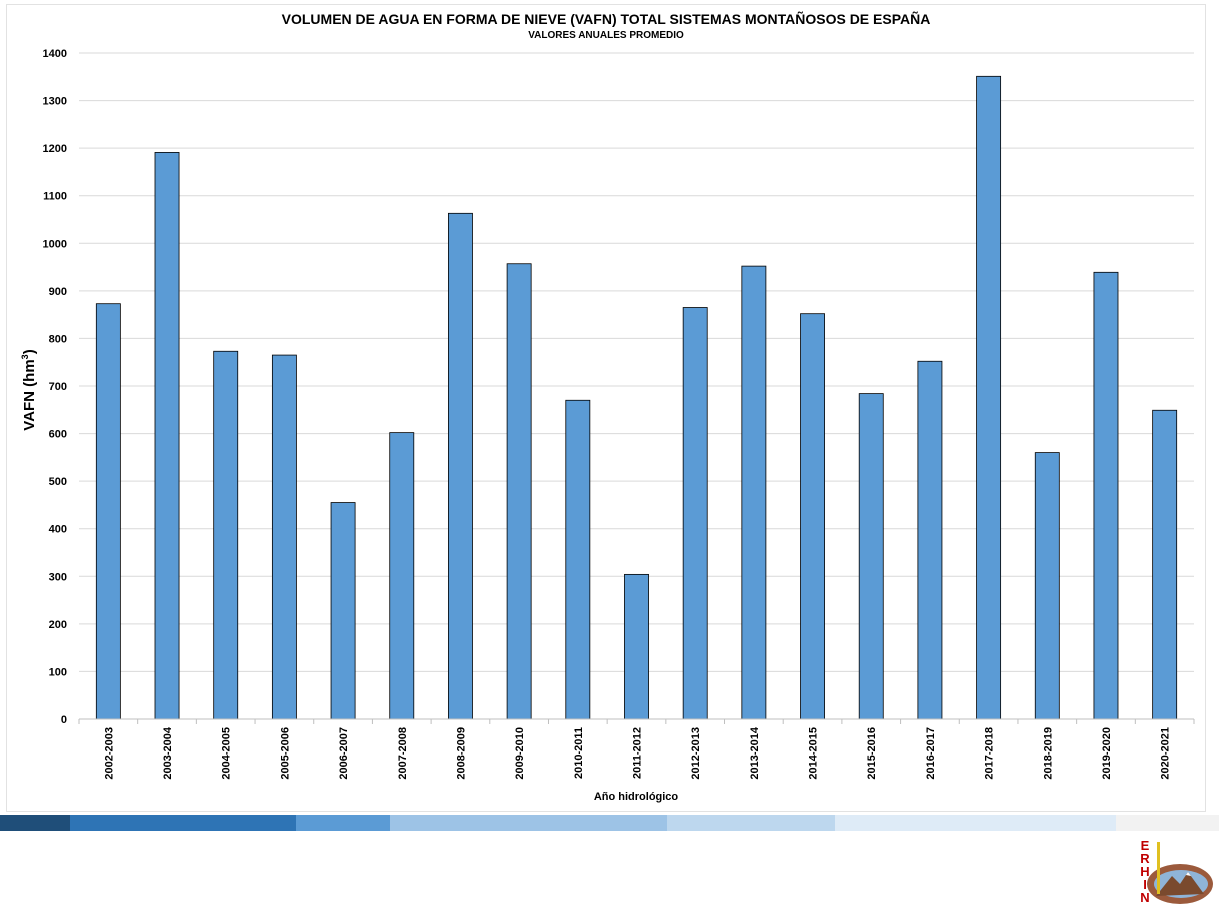  What do you see at coordinates (343, 611) in the screenshot?
I see `bar-2006-2007` at bounding box center [343, 611].